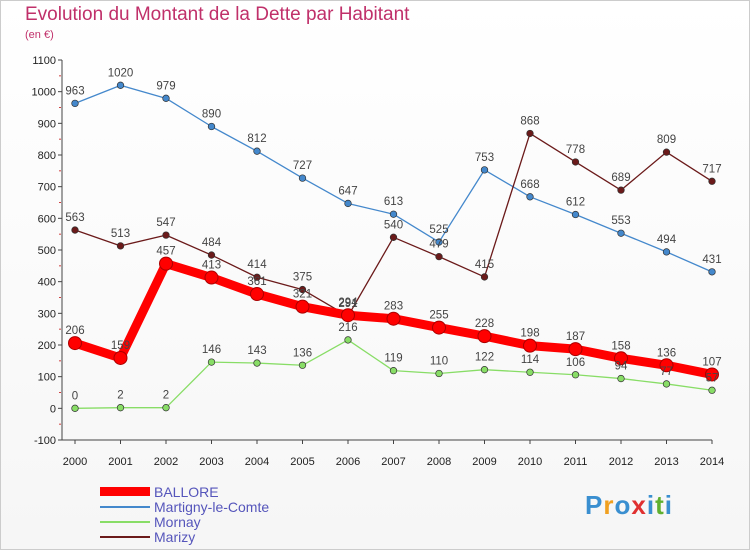 This screenshot has height=550, width=750. Describe the element at coordinates (438, 230) in the screenshot. I see `data-label: 525` at that location.